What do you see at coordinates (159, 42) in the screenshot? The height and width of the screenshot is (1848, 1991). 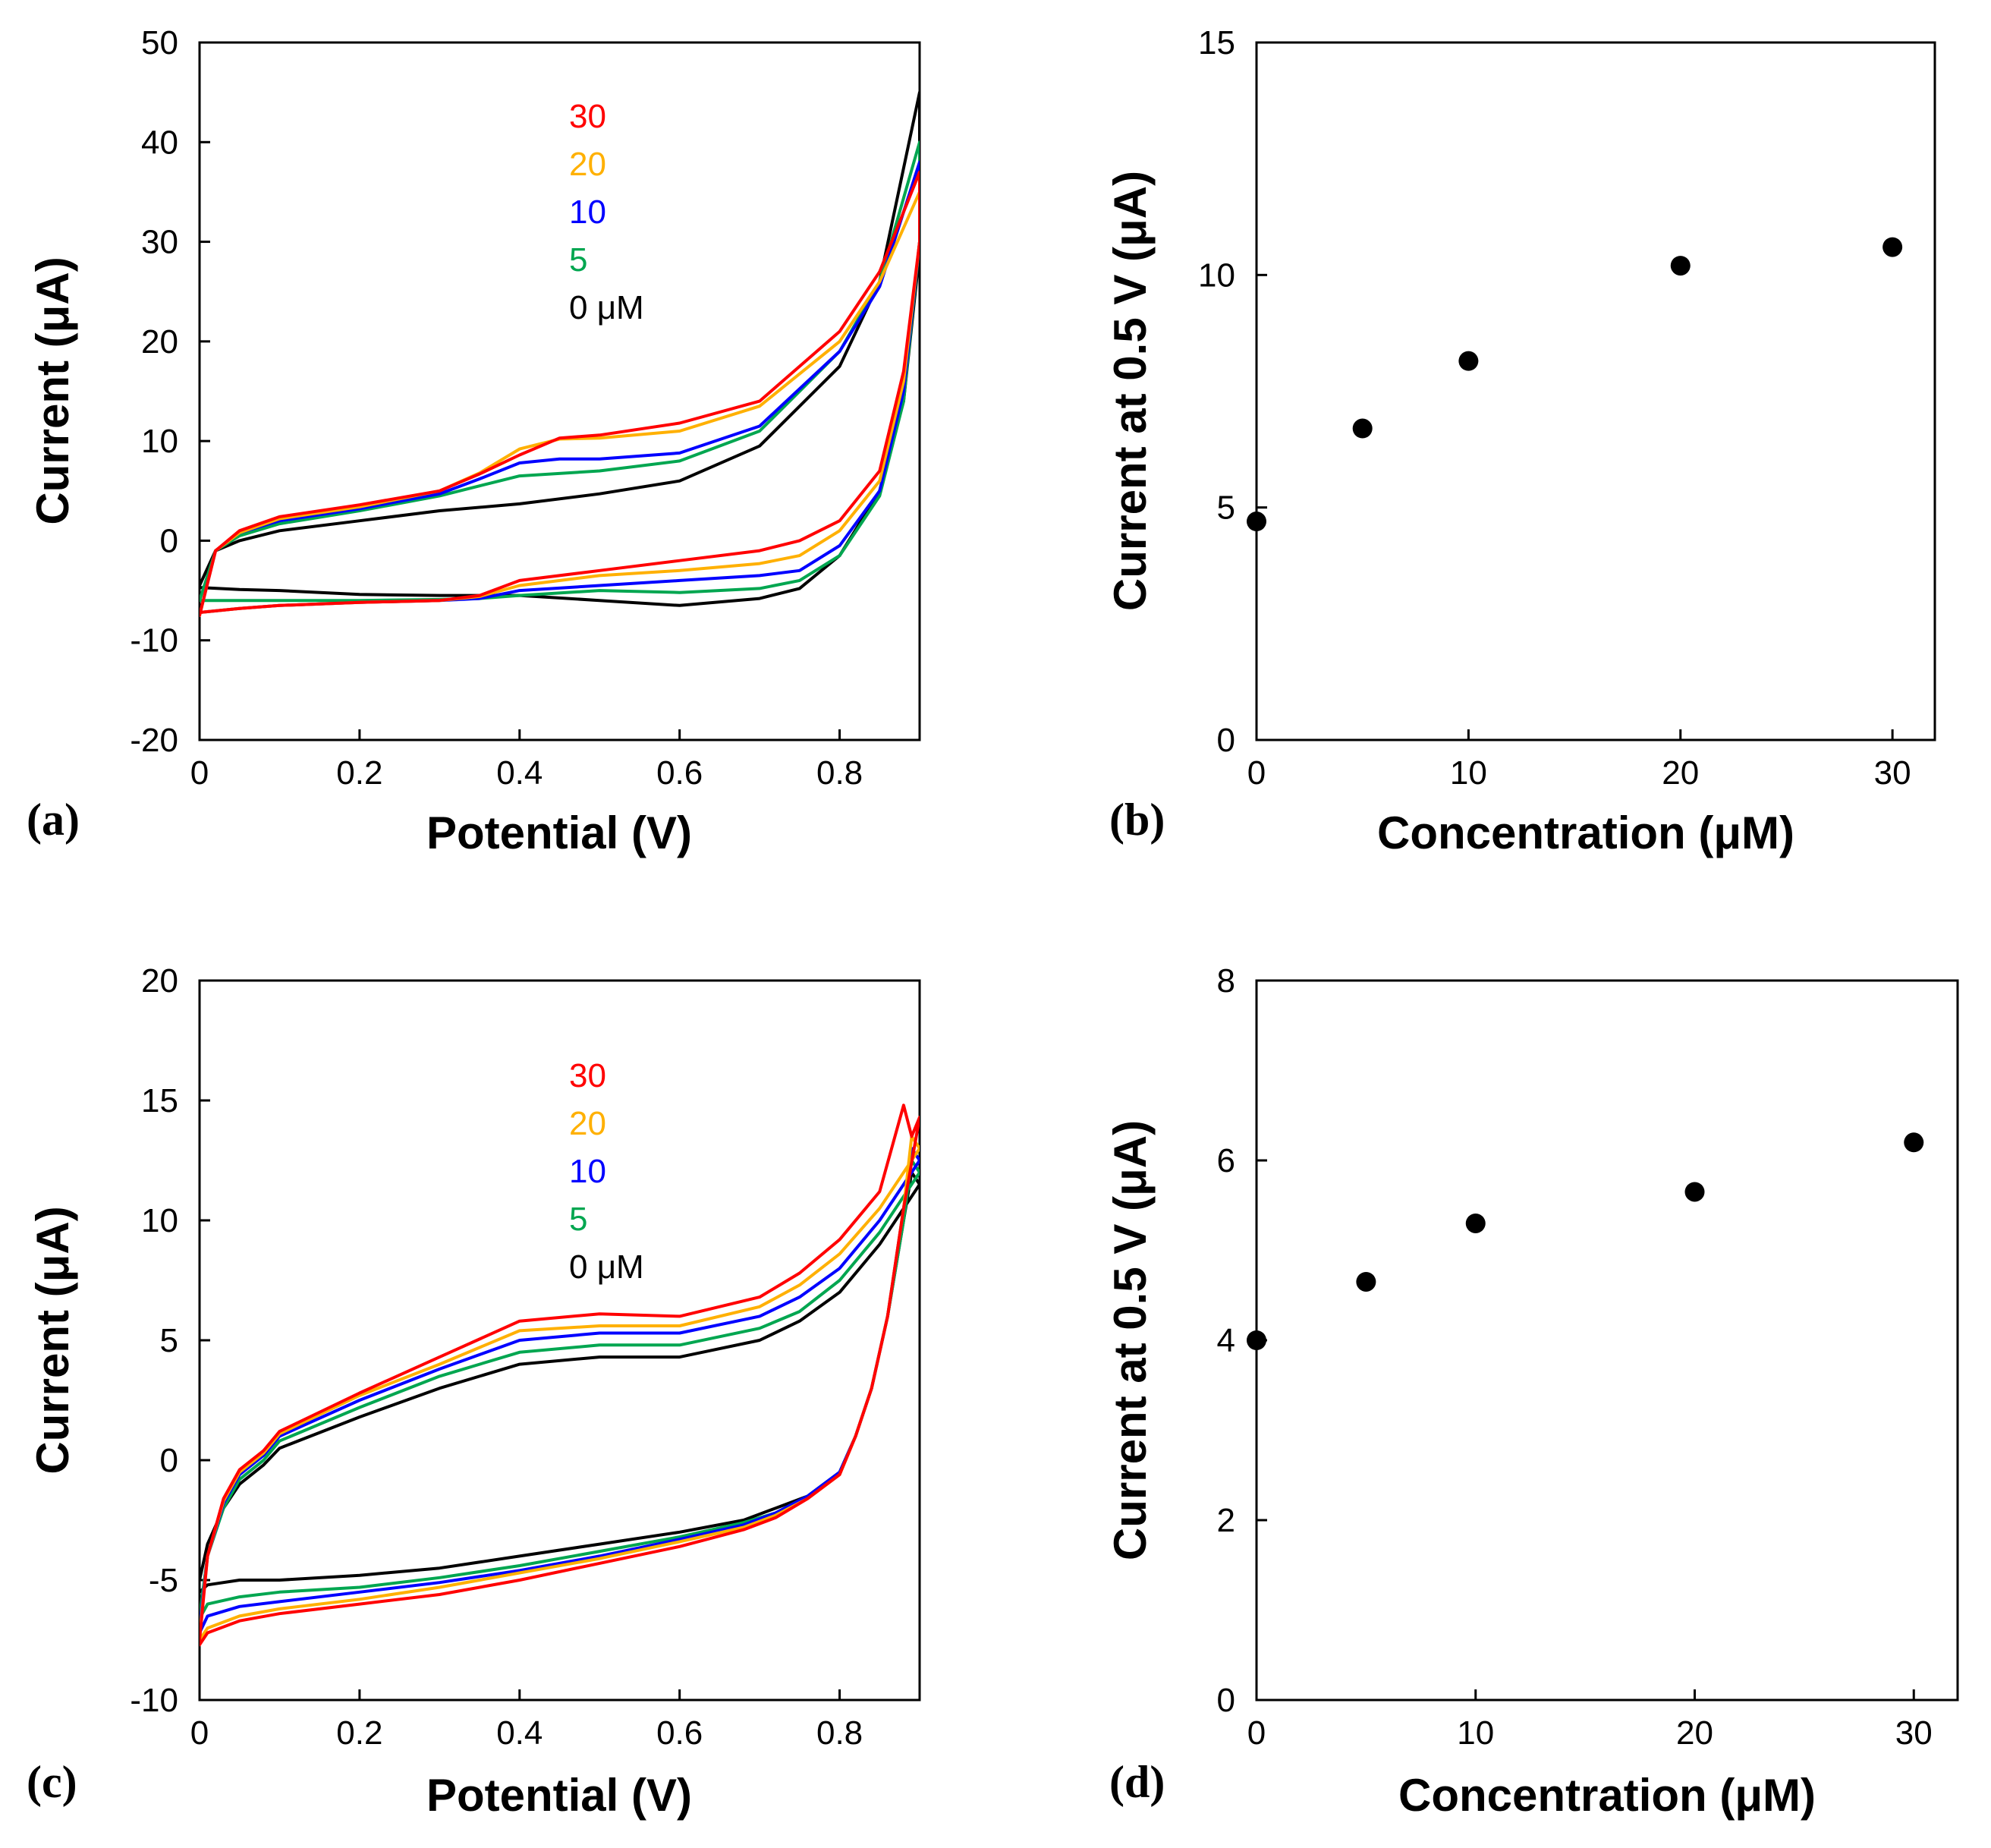 I see `y-tick-label: 50` at bounding box center [159, 42].